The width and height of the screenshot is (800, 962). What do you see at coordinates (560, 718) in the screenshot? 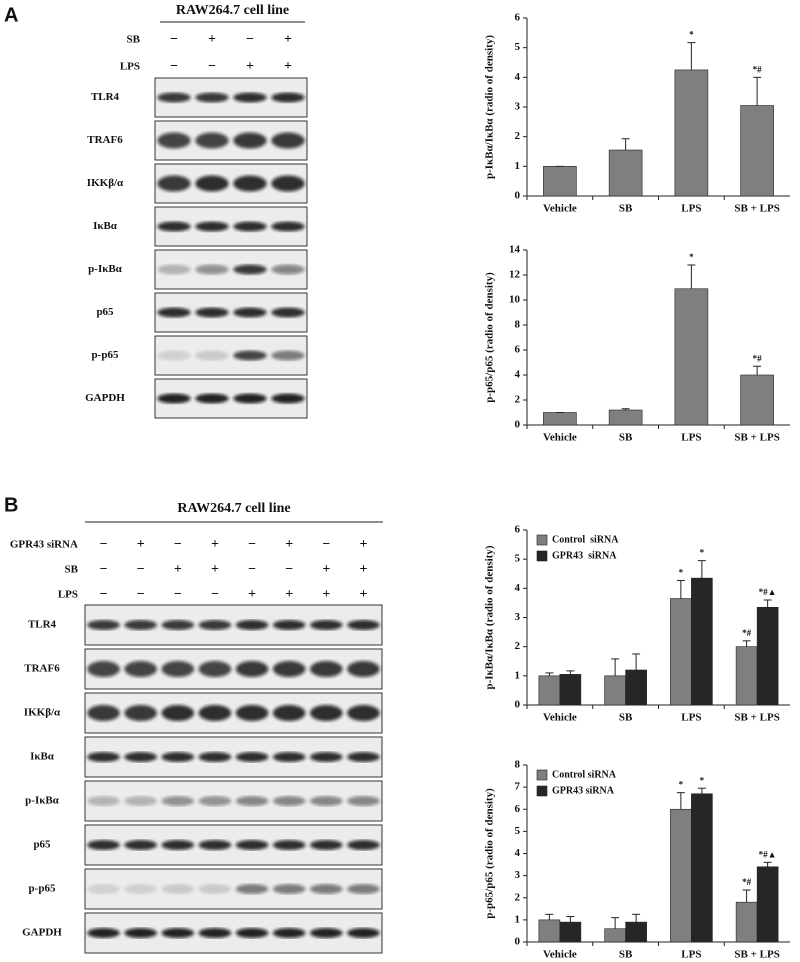
I see `x-tick-label: Vehicle` at bounding box center [560, 718].